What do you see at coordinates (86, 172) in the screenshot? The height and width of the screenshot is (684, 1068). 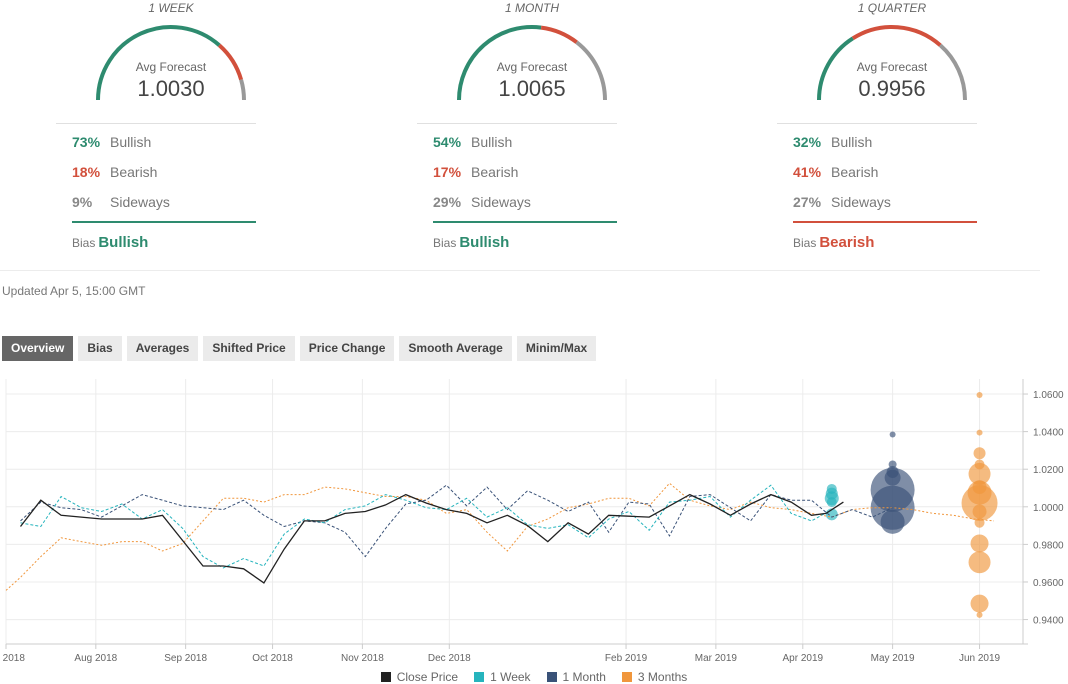 I see `stat-bearish-pct: 18%` at bounding box center [86, 172].